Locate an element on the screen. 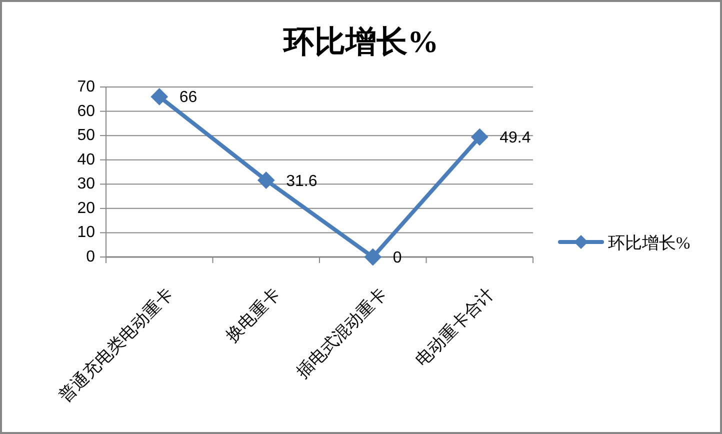 The image size is (722, 434). y-tick-label: 40 is located at coordinates (86, 159).